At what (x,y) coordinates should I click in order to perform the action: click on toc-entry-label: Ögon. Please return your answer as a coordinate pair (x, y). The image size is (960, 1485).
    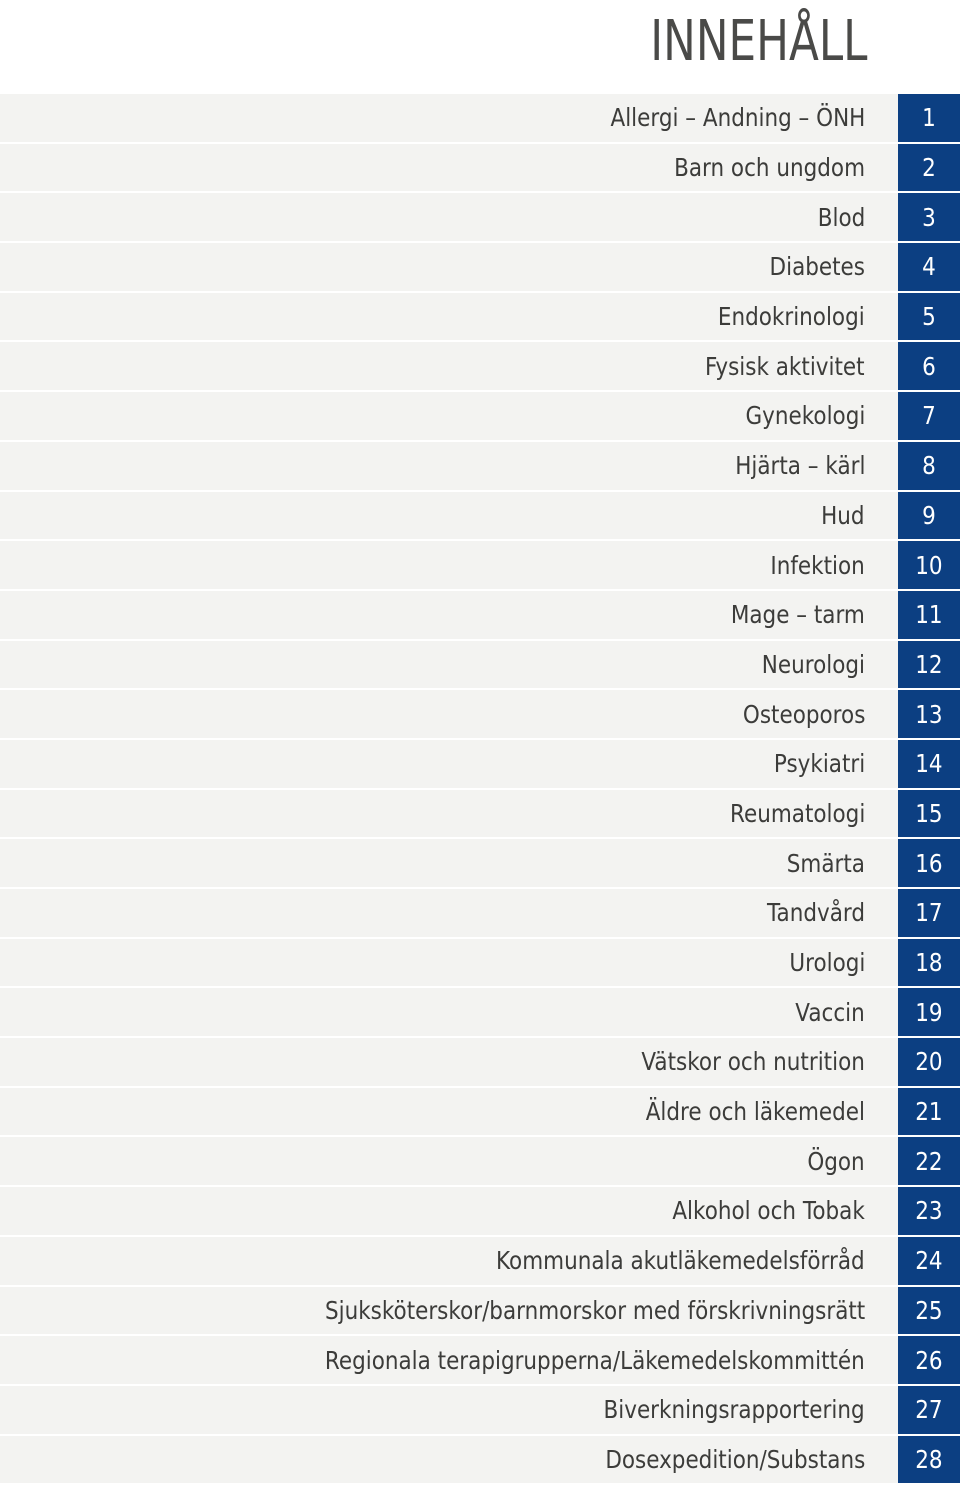
    Looking at the image, I should click on (836, 1161).